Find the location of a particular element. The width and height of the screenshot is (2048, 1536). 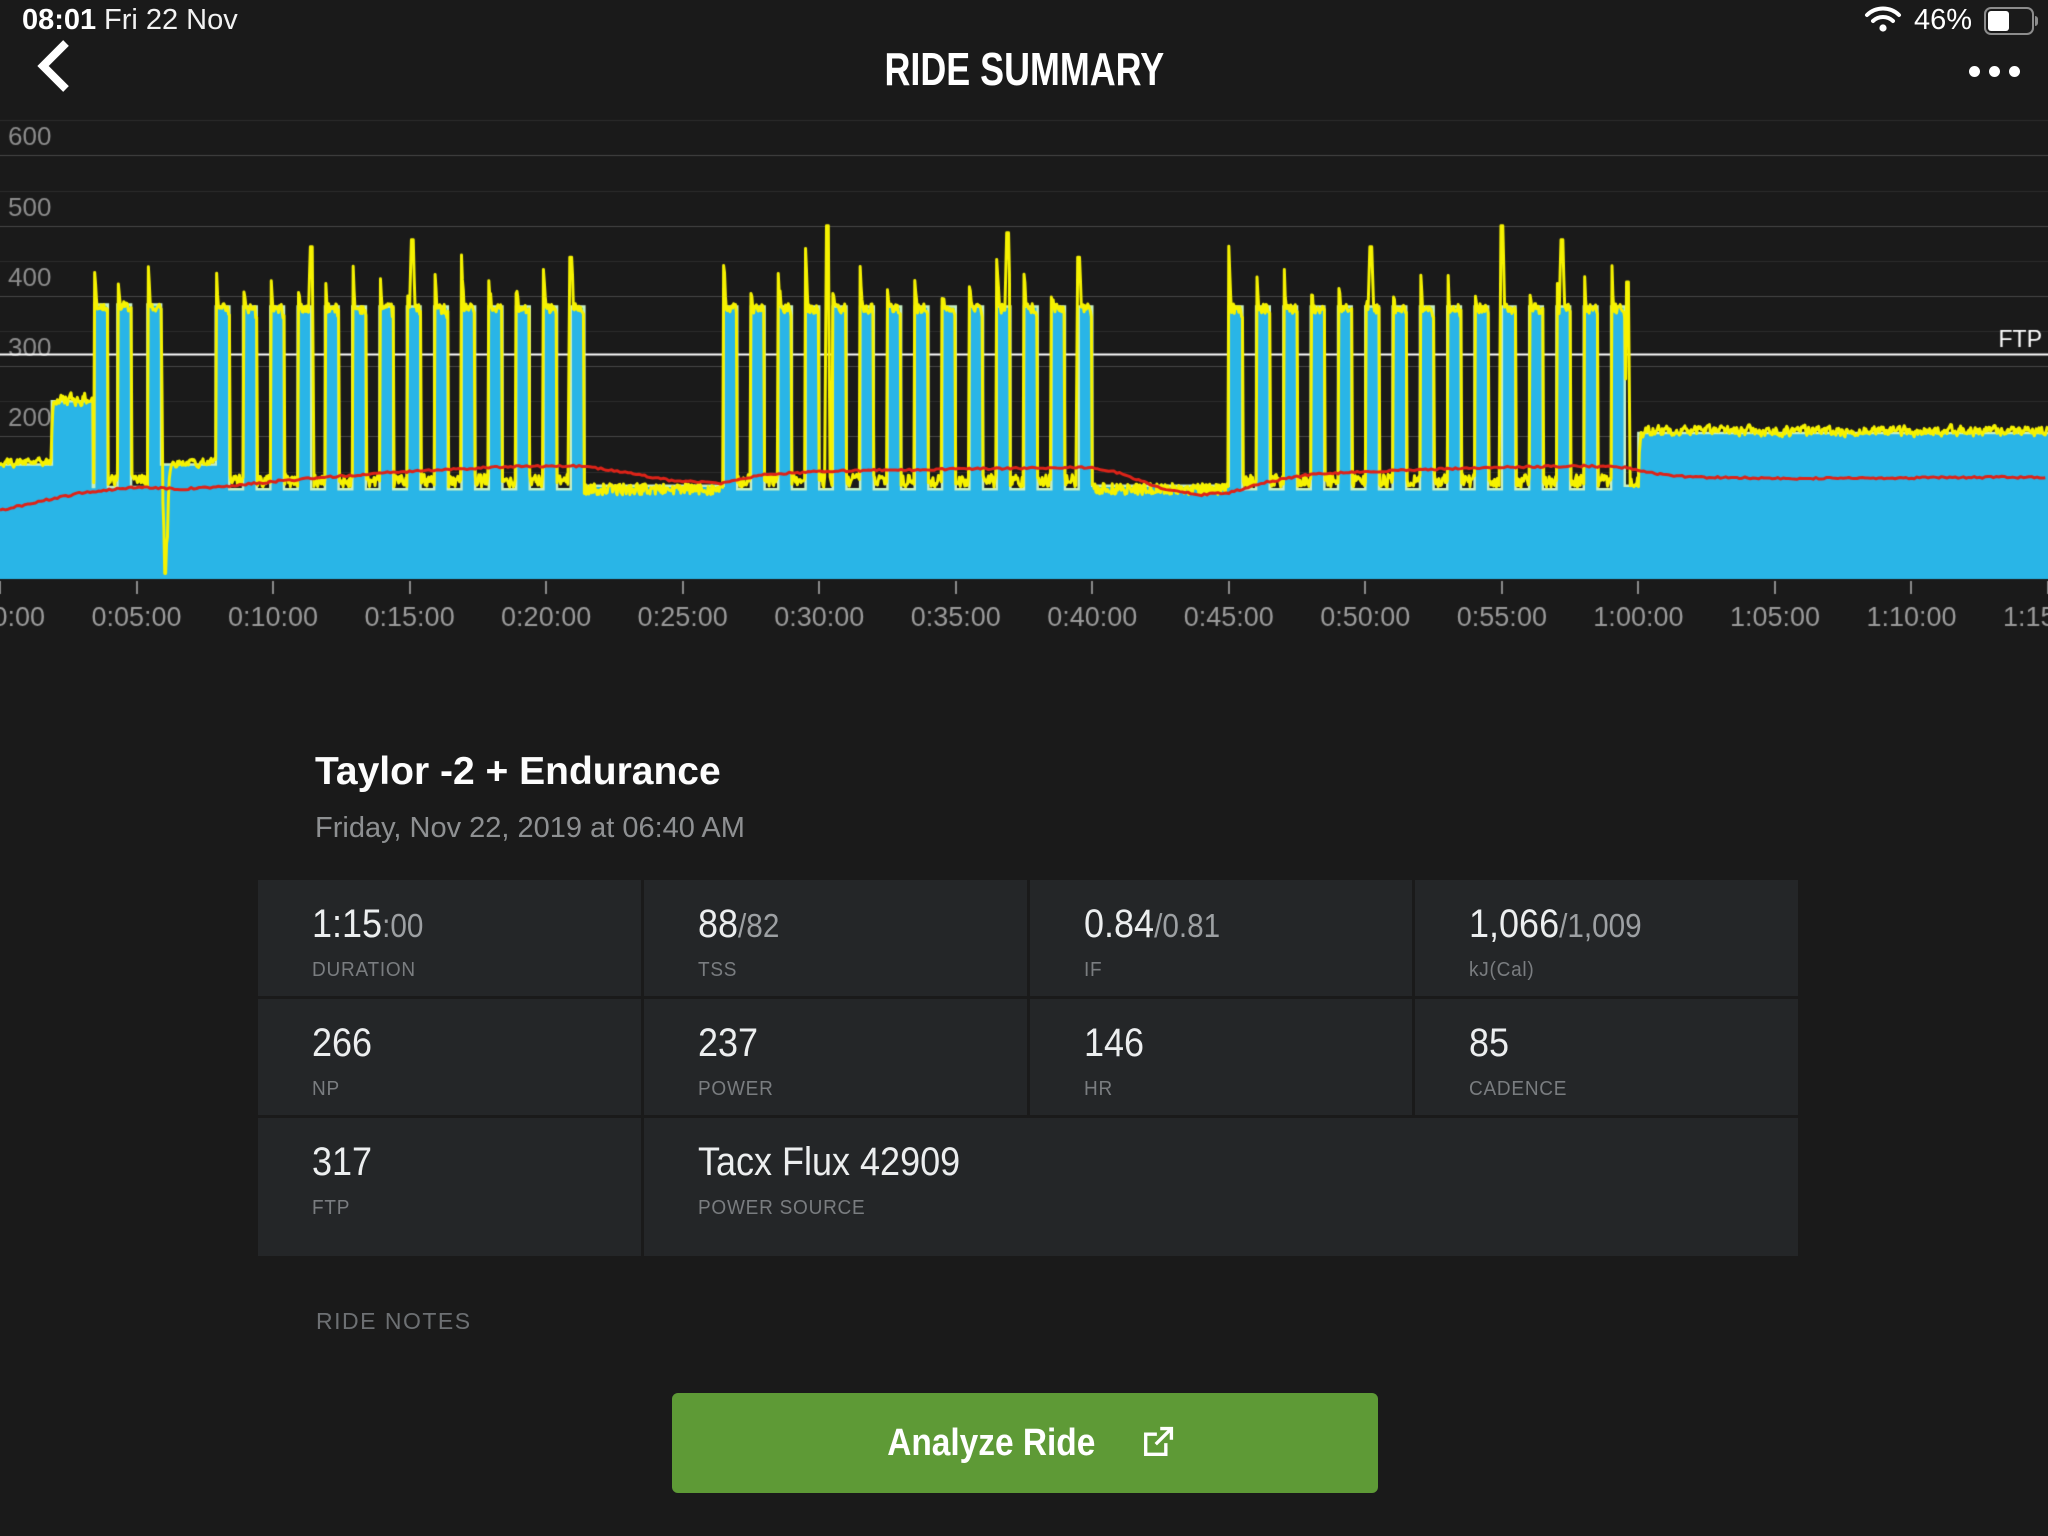

status-bar: 08:01 Fri 22 Nov 46% is located at coordinates (1024, 20).